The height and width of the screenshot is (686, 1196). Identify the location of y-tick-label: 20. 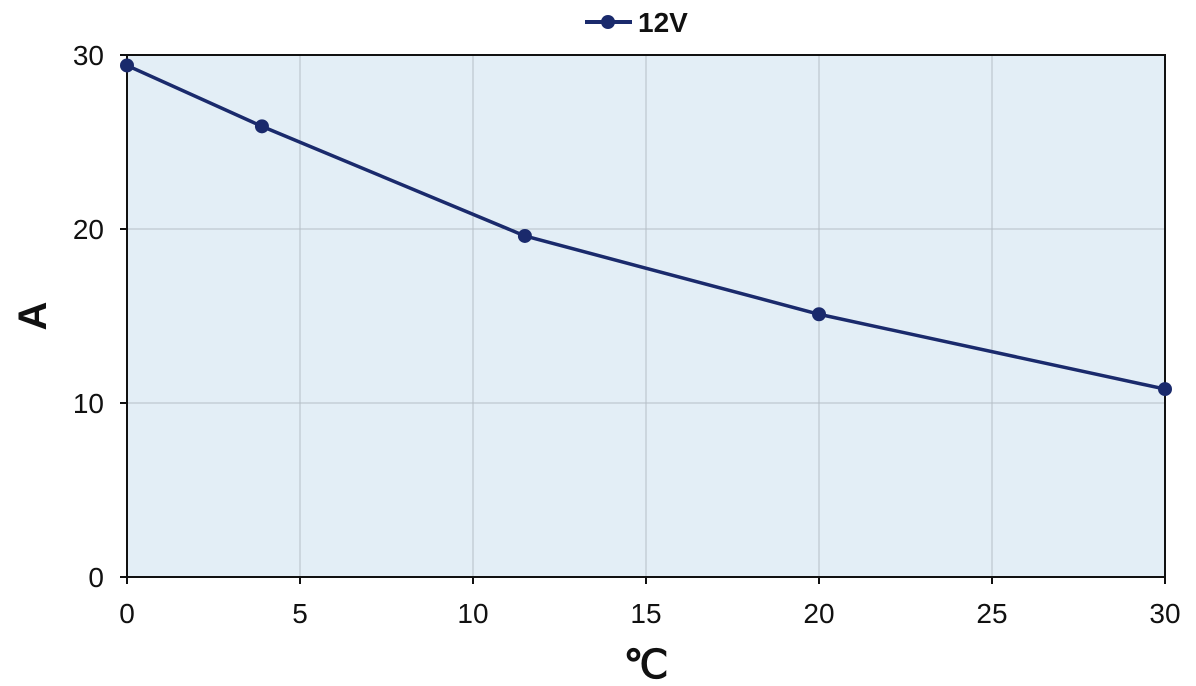
(88, 229).